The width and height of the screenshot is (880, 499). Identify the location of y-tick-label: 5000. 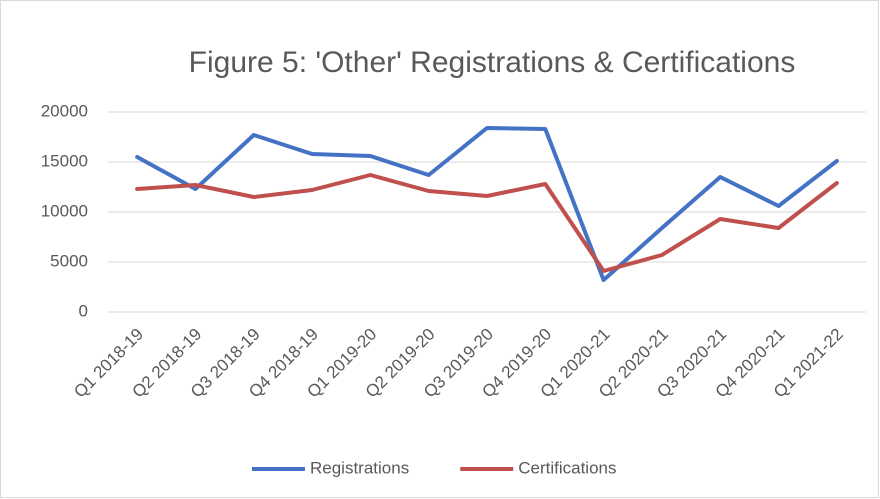
(69, 260).